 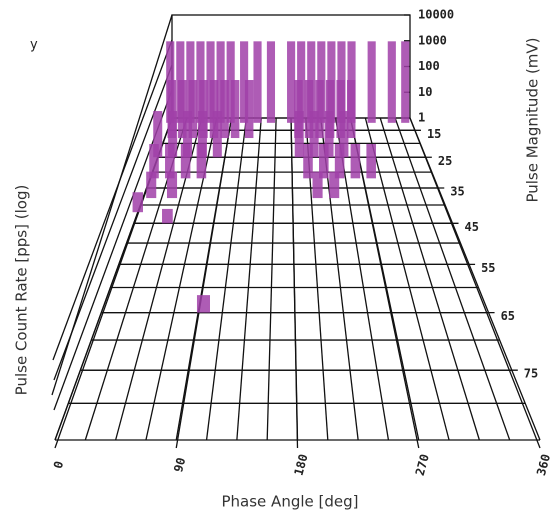 What do you see at coordinates (531, 374) in the screenshot?
I see `y-tick-label: 75` at bounding box center [531, 374].